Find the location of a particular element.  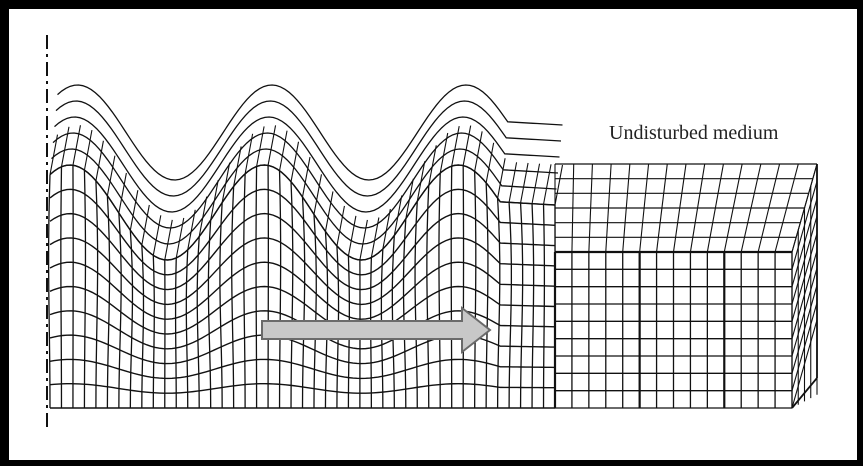

propagation-direction-arrow-icon is located at coordinates (376, 330).